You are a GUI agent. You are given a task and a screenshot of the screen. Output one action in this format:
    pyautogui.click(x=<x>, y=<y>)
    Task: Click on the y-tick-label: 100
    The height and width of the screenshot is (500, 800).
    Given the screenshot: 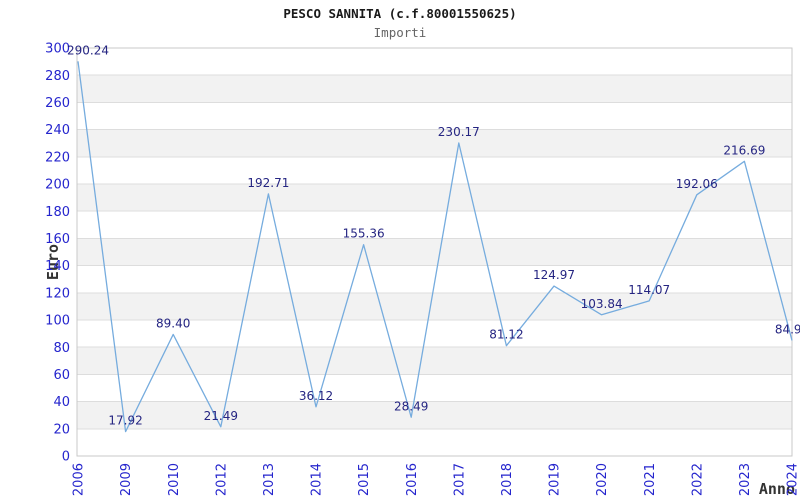 What is the action you would take?
    pyautogui.click(x=57, y=321)
    